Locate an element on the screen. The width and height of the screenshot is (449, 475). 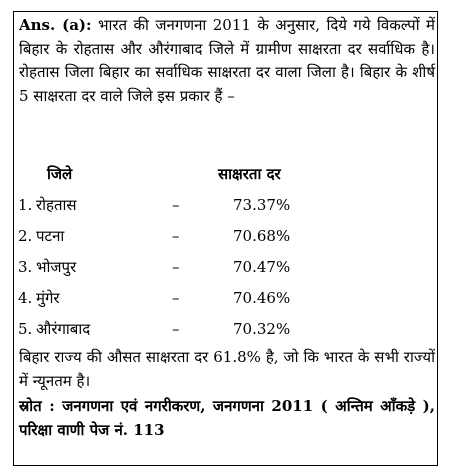
answer-label: Ans. (a): is located at coordinates (55, 25).